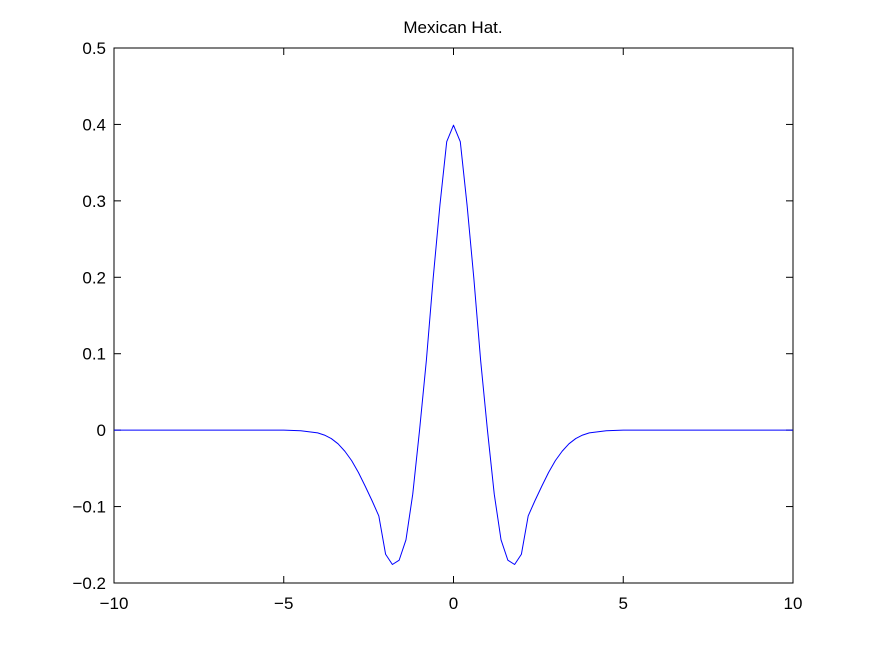  Describe the element at coordinates (89, 583) in the screenshot. I see `y-tick-label: −0.2` at that location.